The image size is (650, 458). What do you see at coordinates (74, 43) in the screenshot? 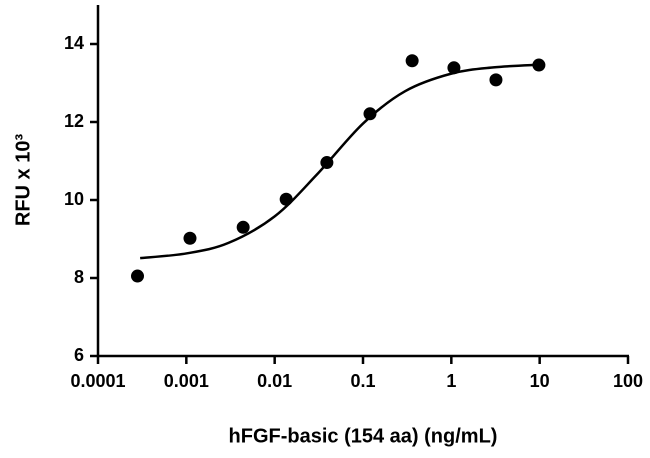
I see `y-tick-label: 14` at bounding box center [74, 43].